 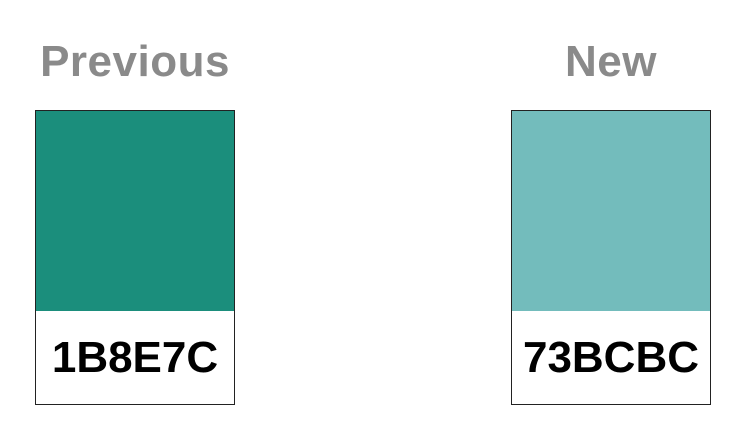 I want to click on new-color-swatch, so click(x=611, y=211).